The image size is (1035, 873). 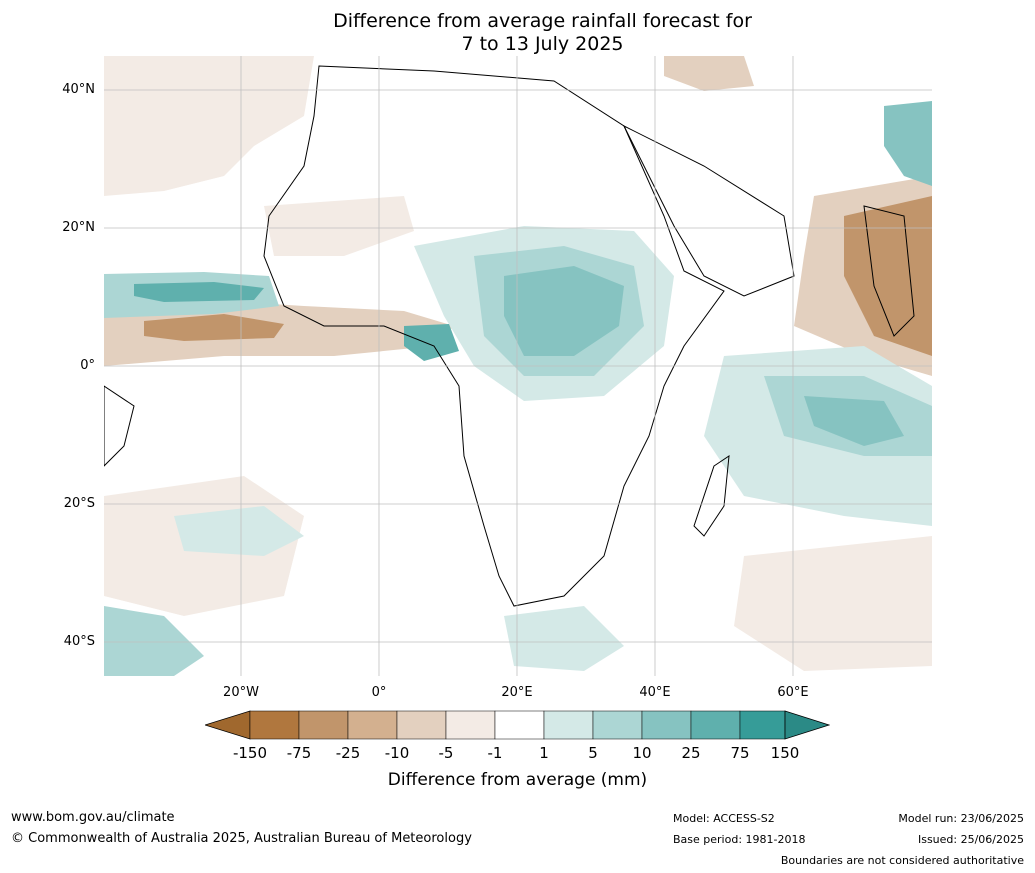 What do you see at coordinates (564, 638) in the screenshot?
I see `wet-area-south-africa` at bounding box center [564, 638].